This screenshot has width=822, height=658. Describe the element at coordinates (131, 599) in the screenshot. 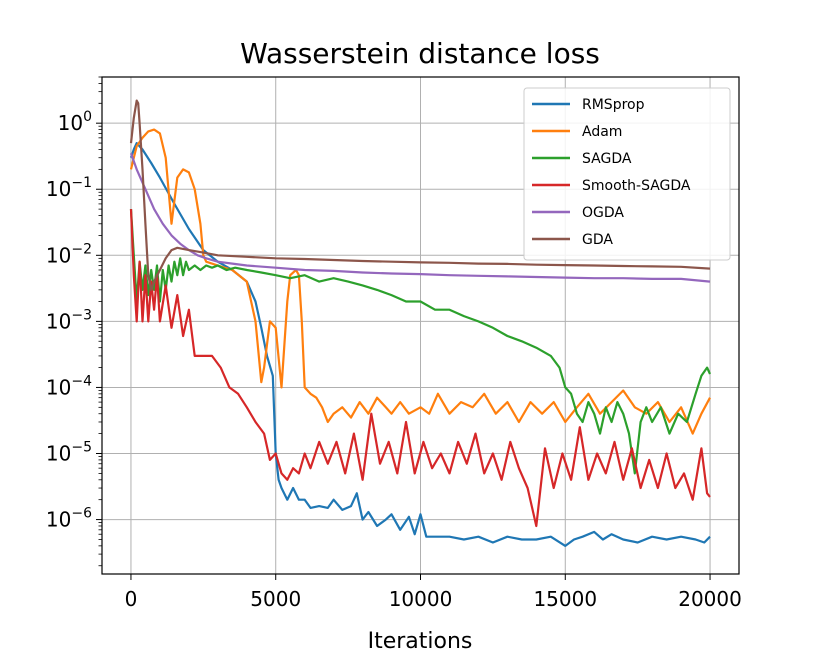

I see `x-tick-label: 0` at that location.